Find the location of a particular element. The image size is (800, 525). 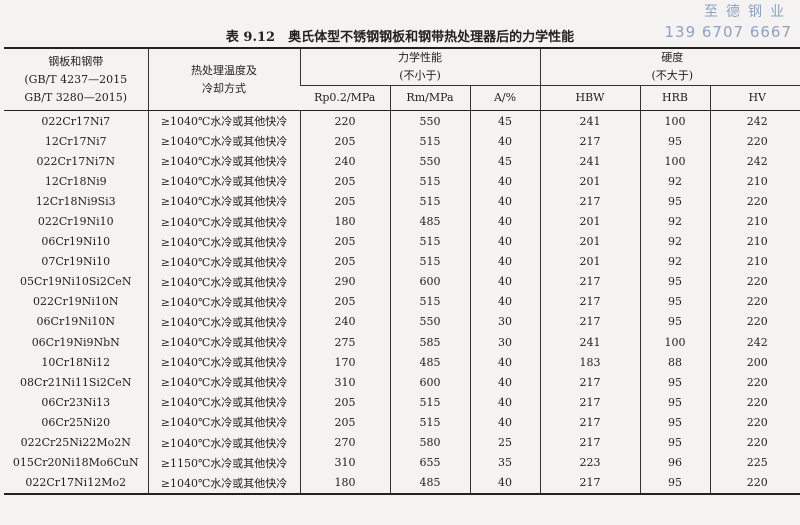

cell-rp02: 275 is located at coordinates (344, 342).